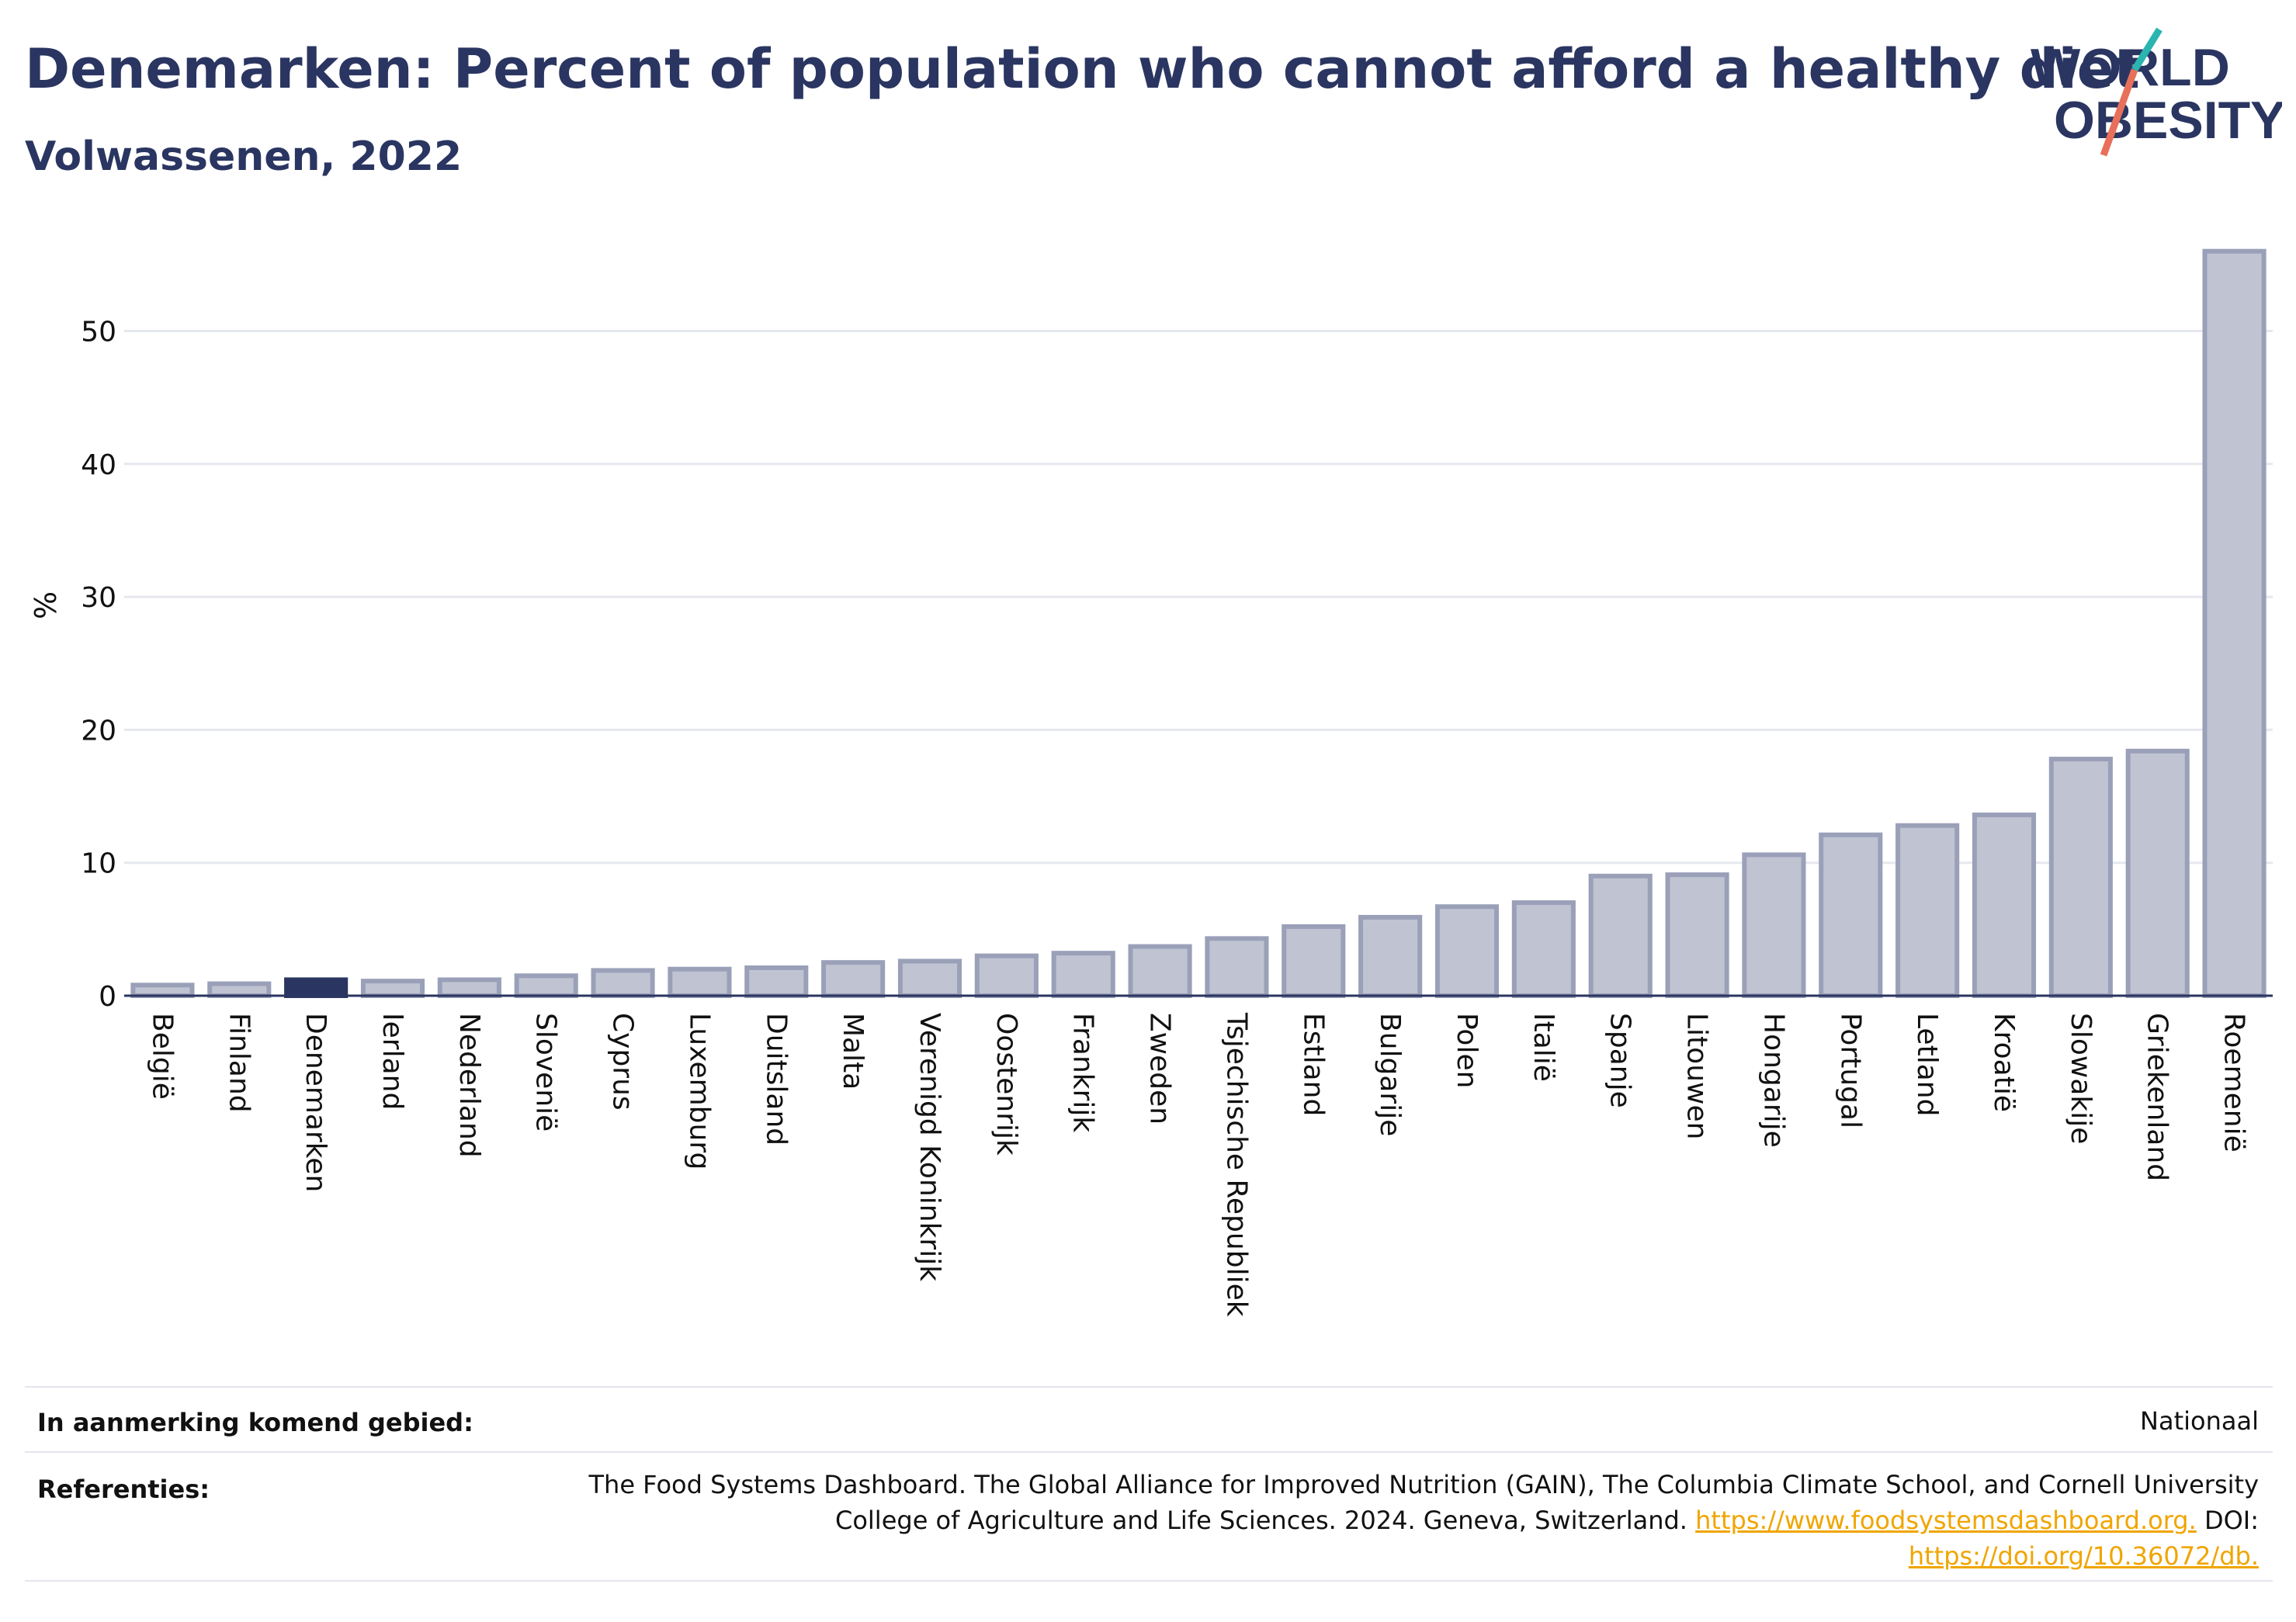  I want to click on x-tick-label: Tsjechische Republiek, so click(1236, 1164).